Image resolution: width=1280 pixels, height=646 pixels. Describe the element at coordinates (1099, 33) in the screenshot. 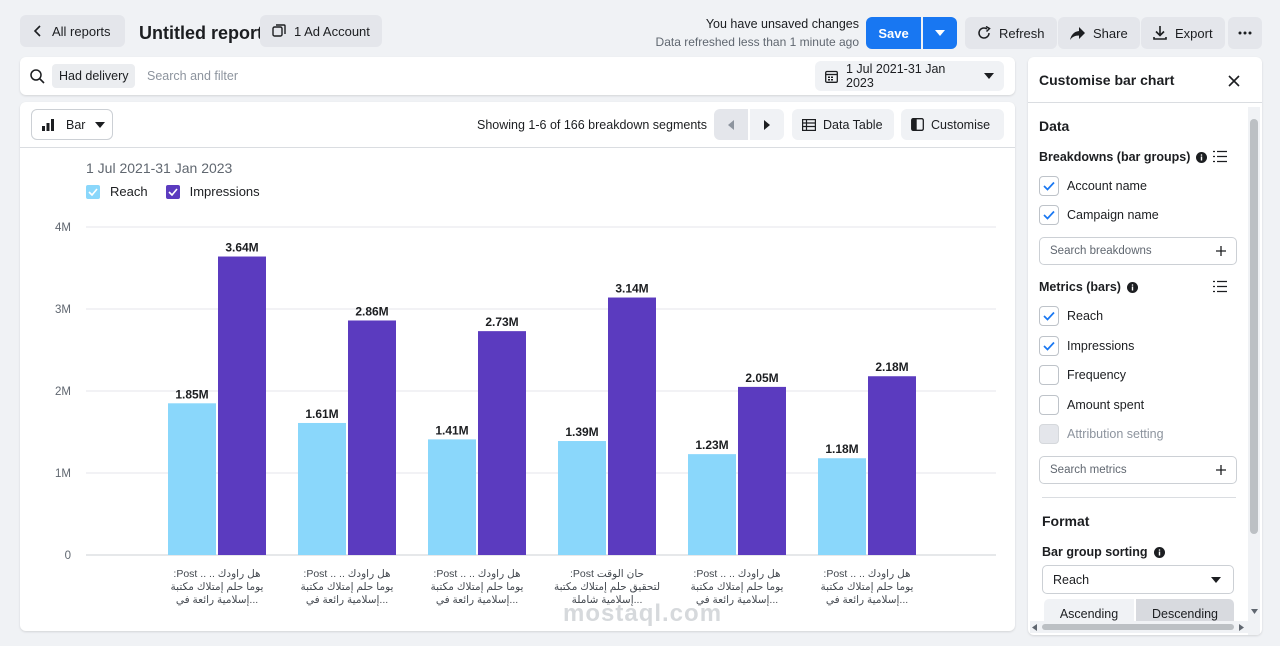

I see `share-button: Share` at that location.